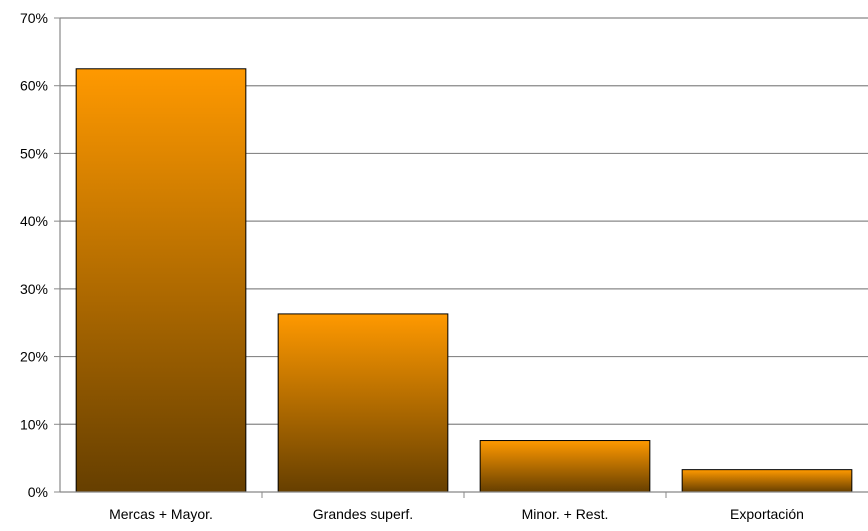 The image size is (868, 531). I want to click on y-tick-label: 20%, so click(34, 357).